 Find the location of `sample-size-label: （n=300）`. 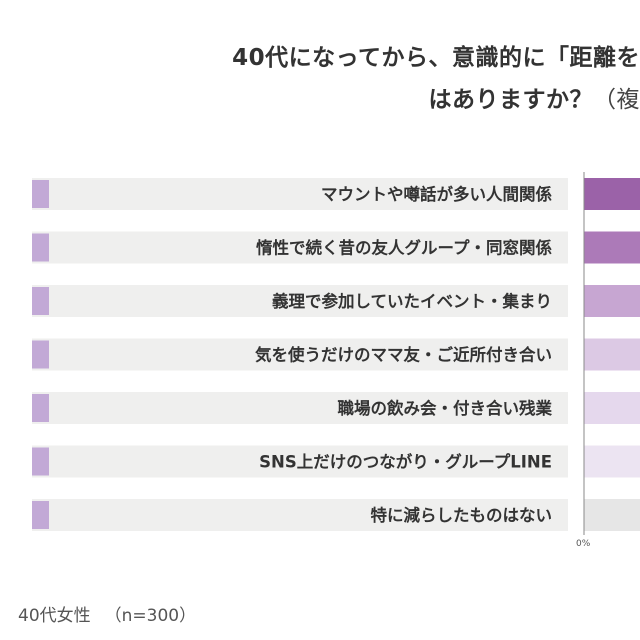

sample-size-label: （n=300） is located at coordinates (150, 616).